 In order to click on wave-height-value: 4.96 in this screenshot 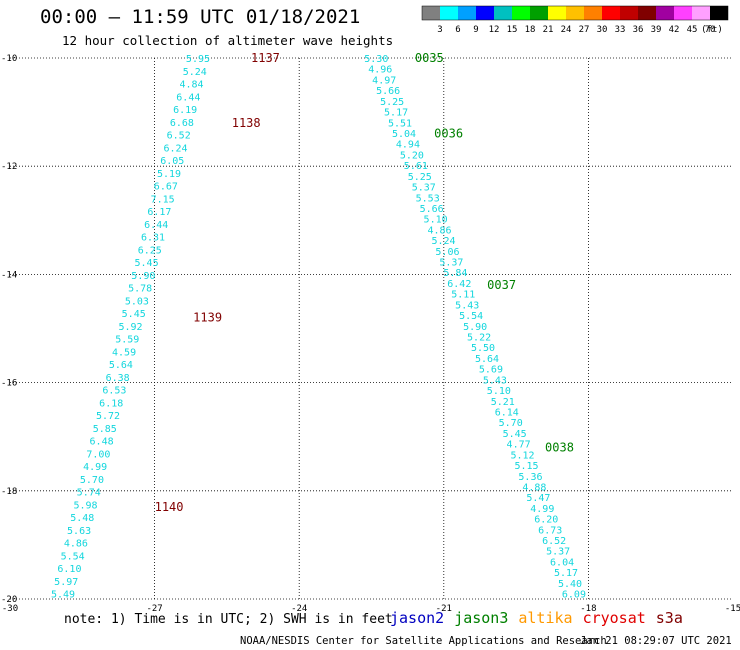, I will do `click(380, 70)`.